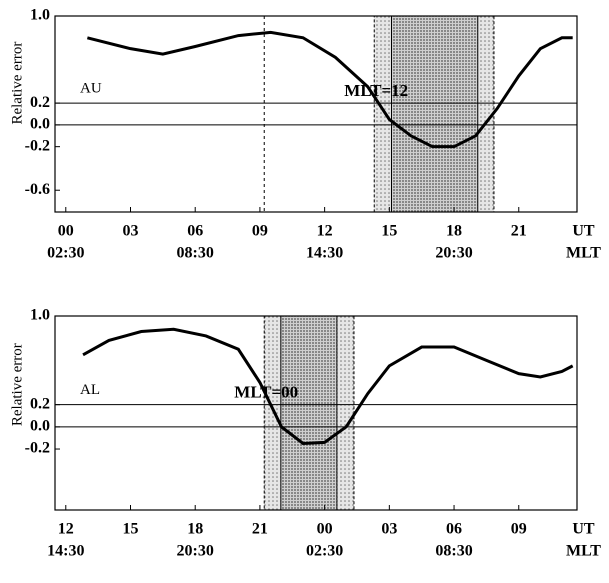 The height and width of the screenshot is (583, 609). Describe the element at coordinates (266, 392) in the screenshot. I see `annotation: MLT=00` at that location.